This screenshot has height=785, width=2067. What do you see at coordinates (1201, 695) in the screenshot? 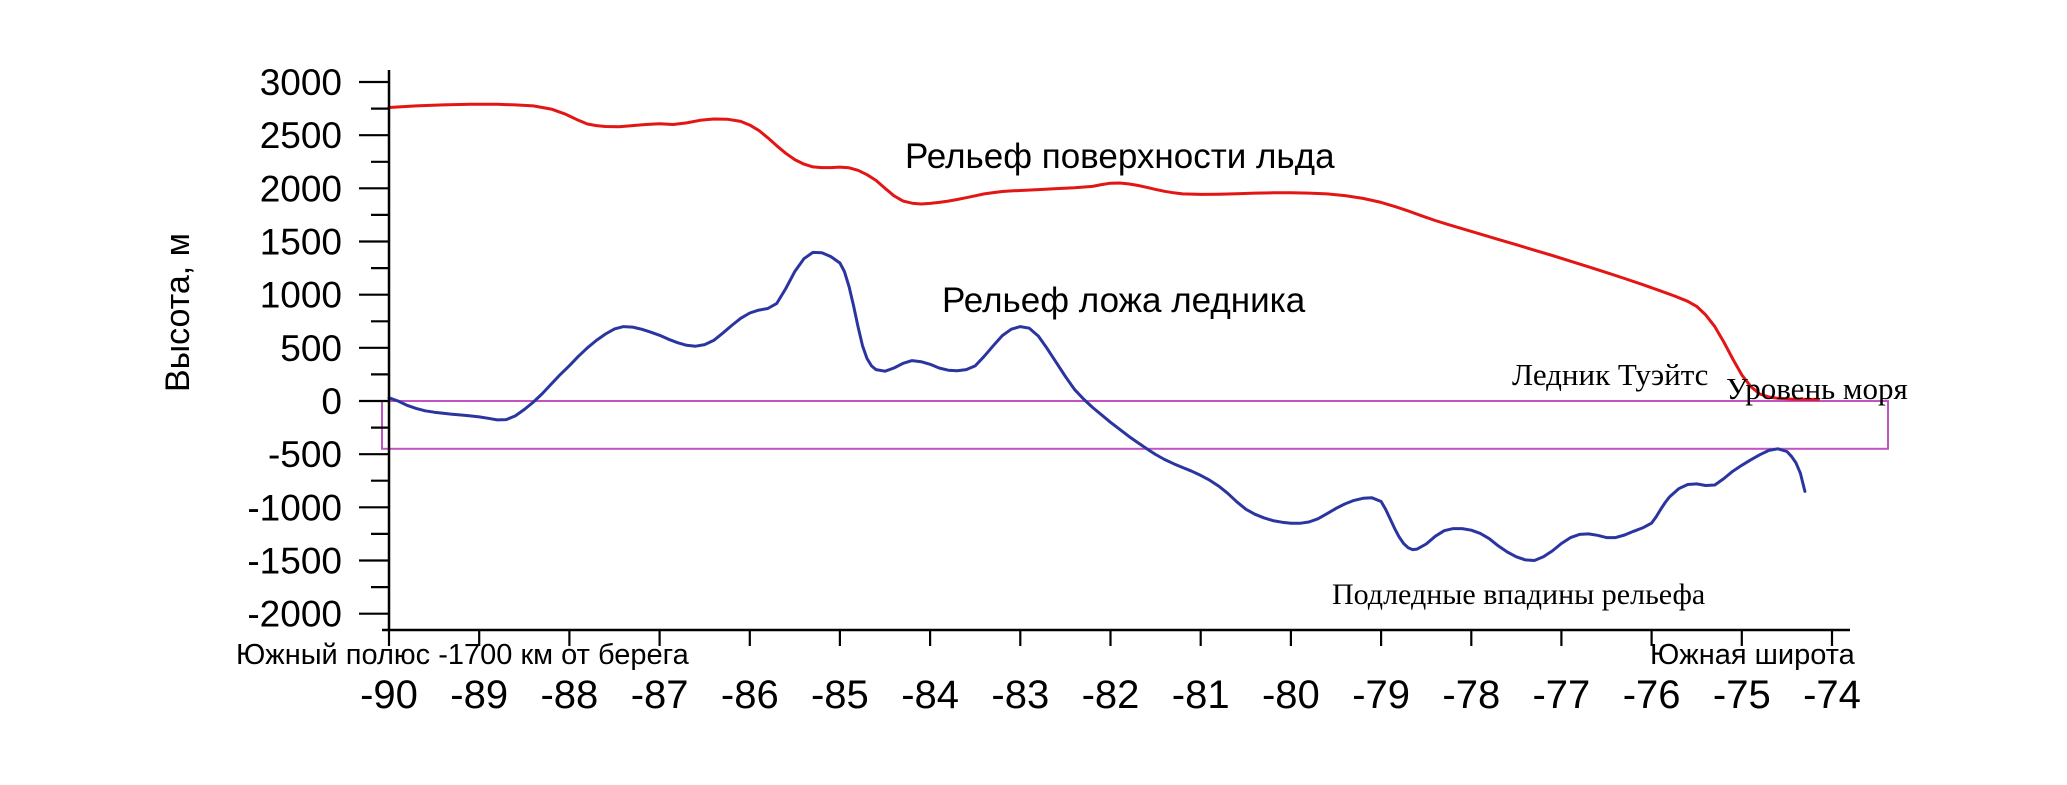
I see `svg-text: -81` at bounding box center [1201, 695].